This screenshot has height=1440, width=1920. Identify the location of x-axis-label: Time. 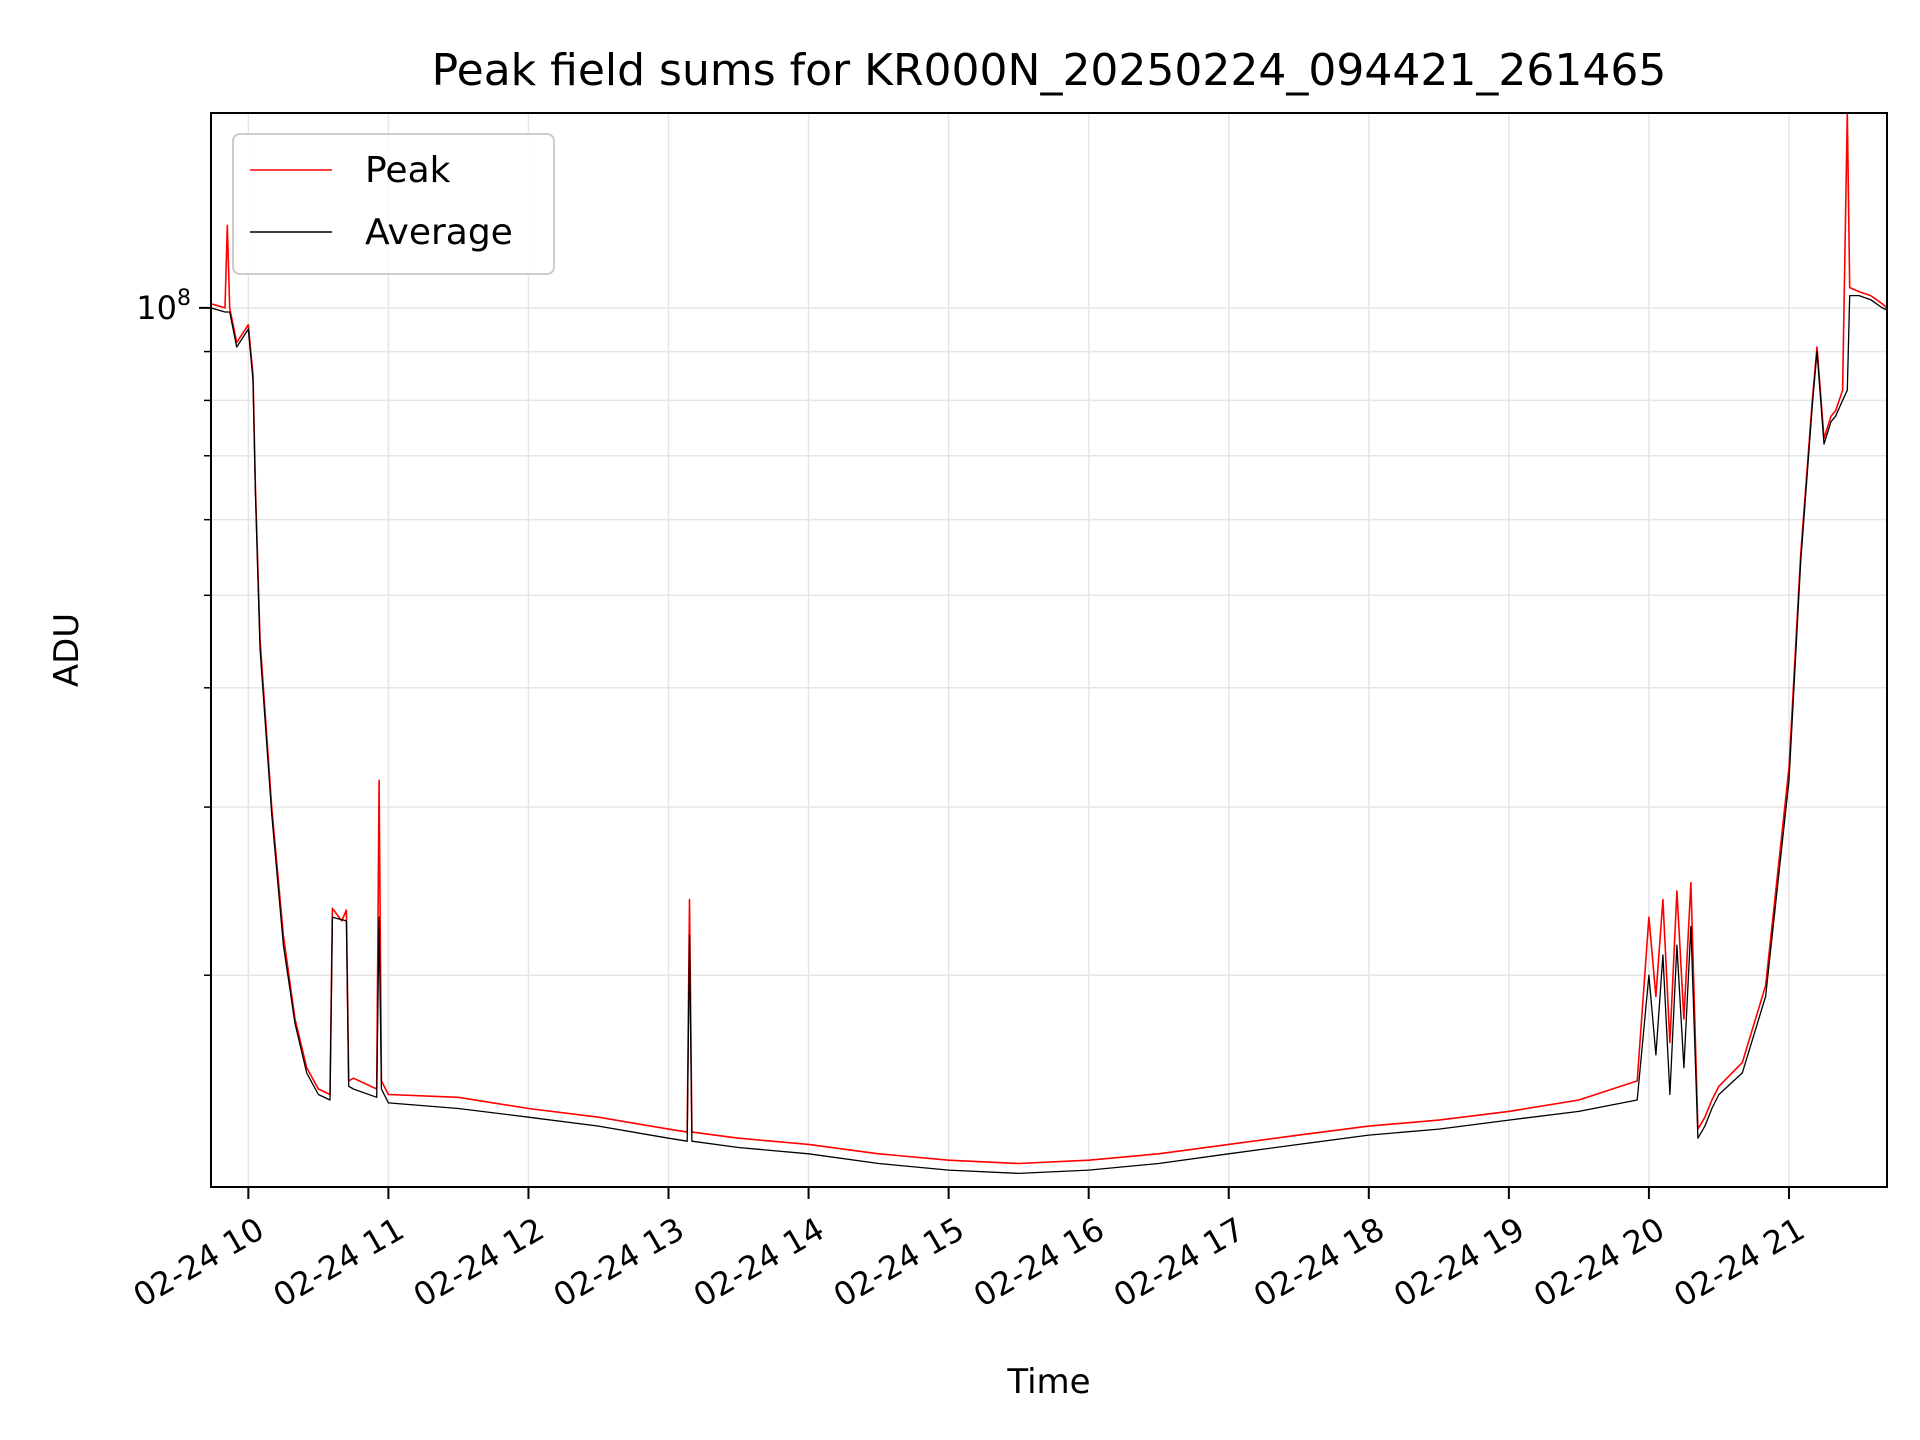
(1048, 1382).